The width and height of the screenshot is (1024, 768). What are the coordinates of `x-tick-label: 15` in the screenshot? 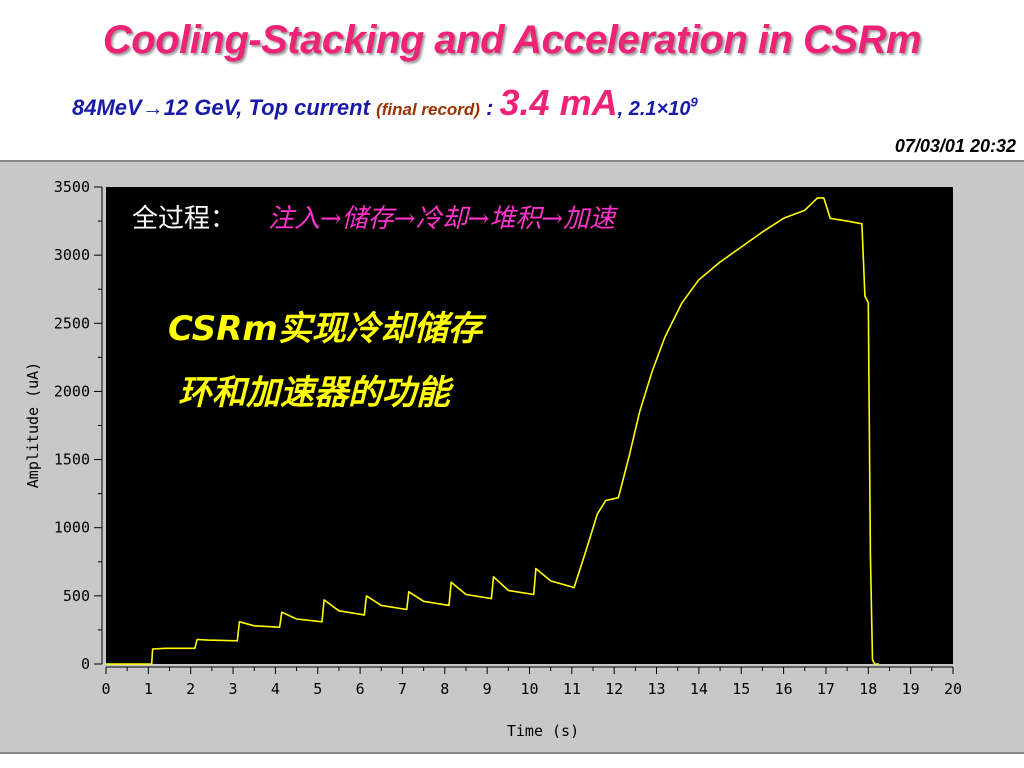 It's located at (741, 689).